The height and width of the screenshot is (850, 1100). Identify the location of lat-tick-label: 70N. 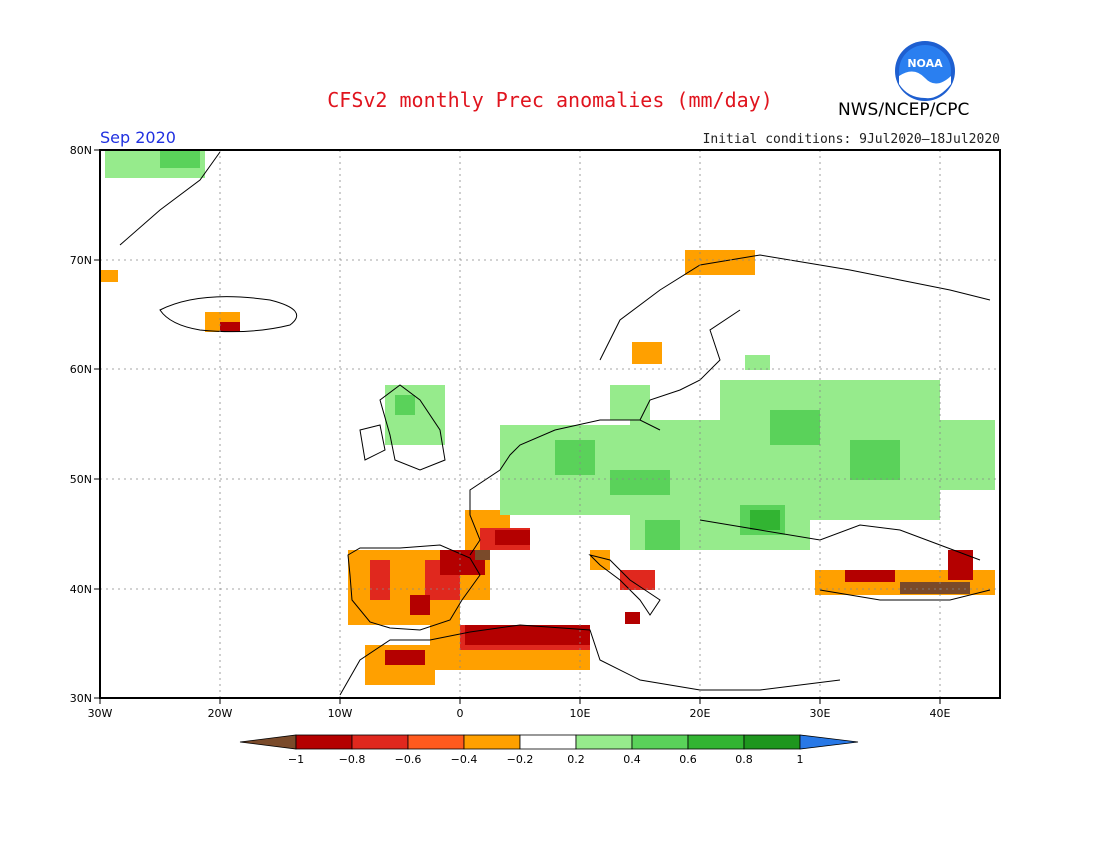
(81, 260).